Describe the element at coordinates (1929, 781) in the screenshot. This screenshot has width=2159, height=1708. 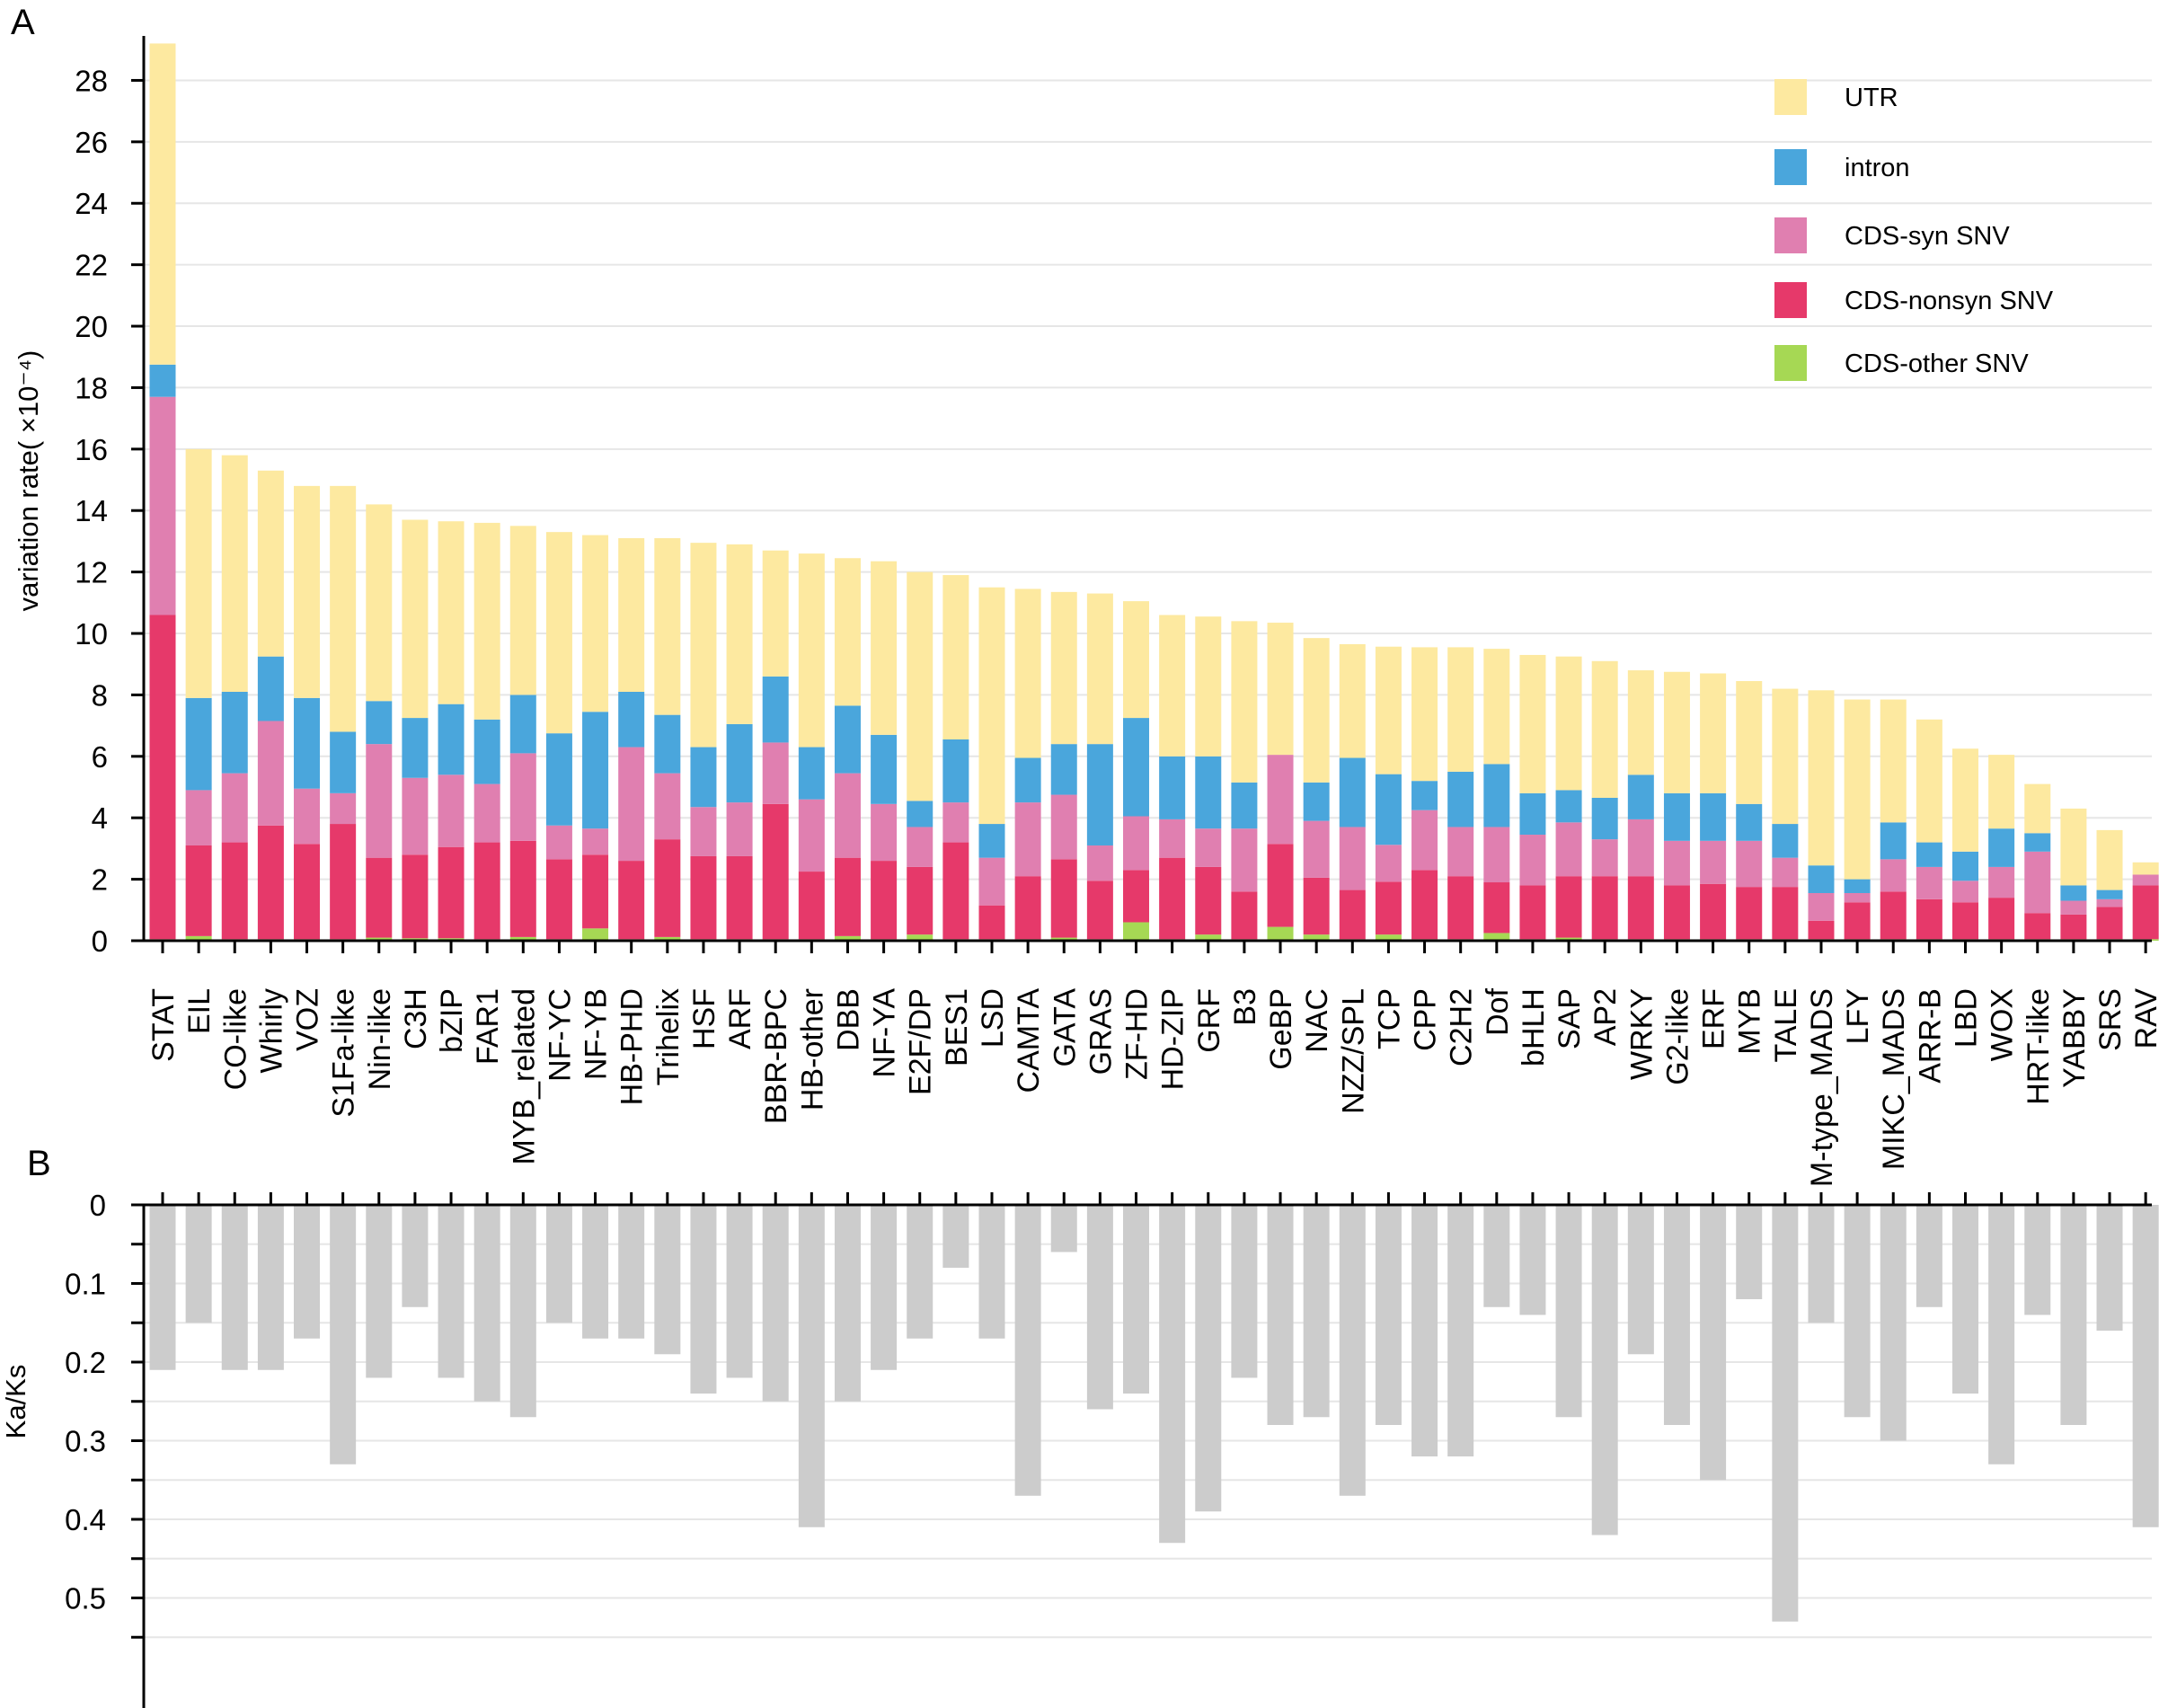
I see `bar-utr-arr-b` at that location.